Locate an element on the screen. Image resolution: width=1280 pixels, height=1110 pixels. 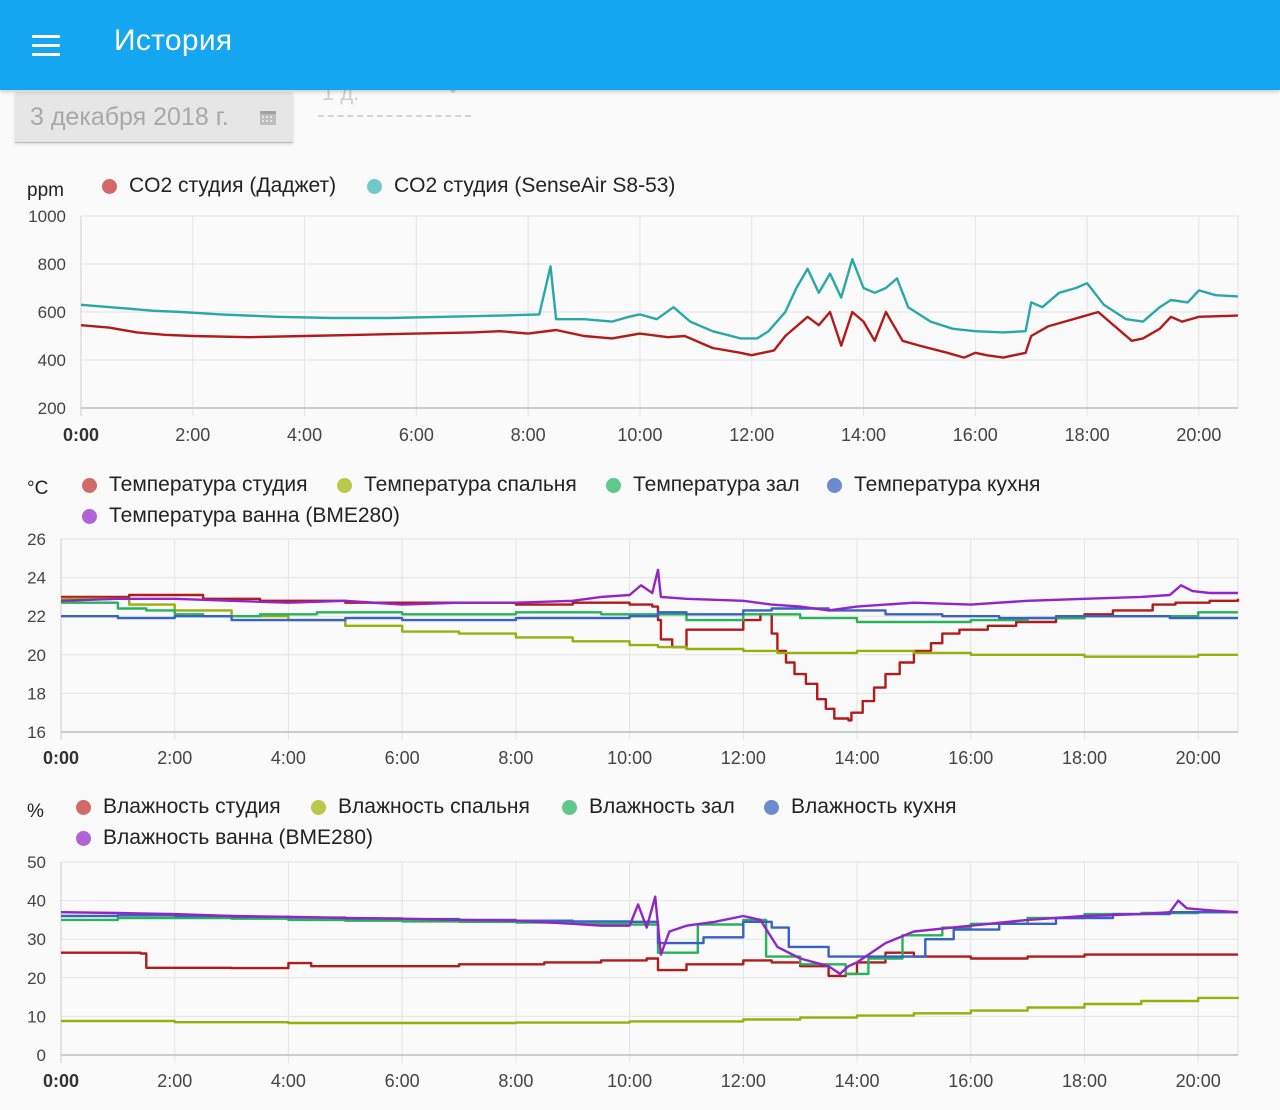
legend-item: Температура спальня is located at coordinates (457, 485).